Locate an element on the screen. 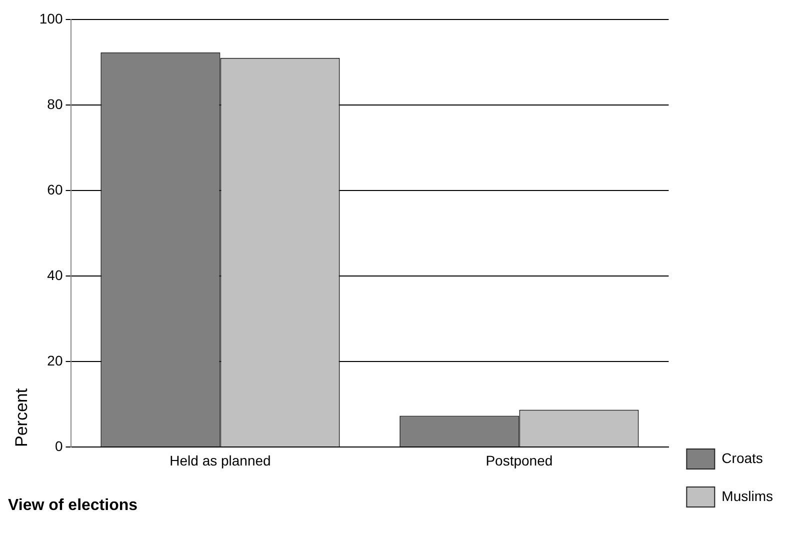 The width and height of the screenshot is (791, 533). y-tick-label: 20 is located at coordinates (55, 360).